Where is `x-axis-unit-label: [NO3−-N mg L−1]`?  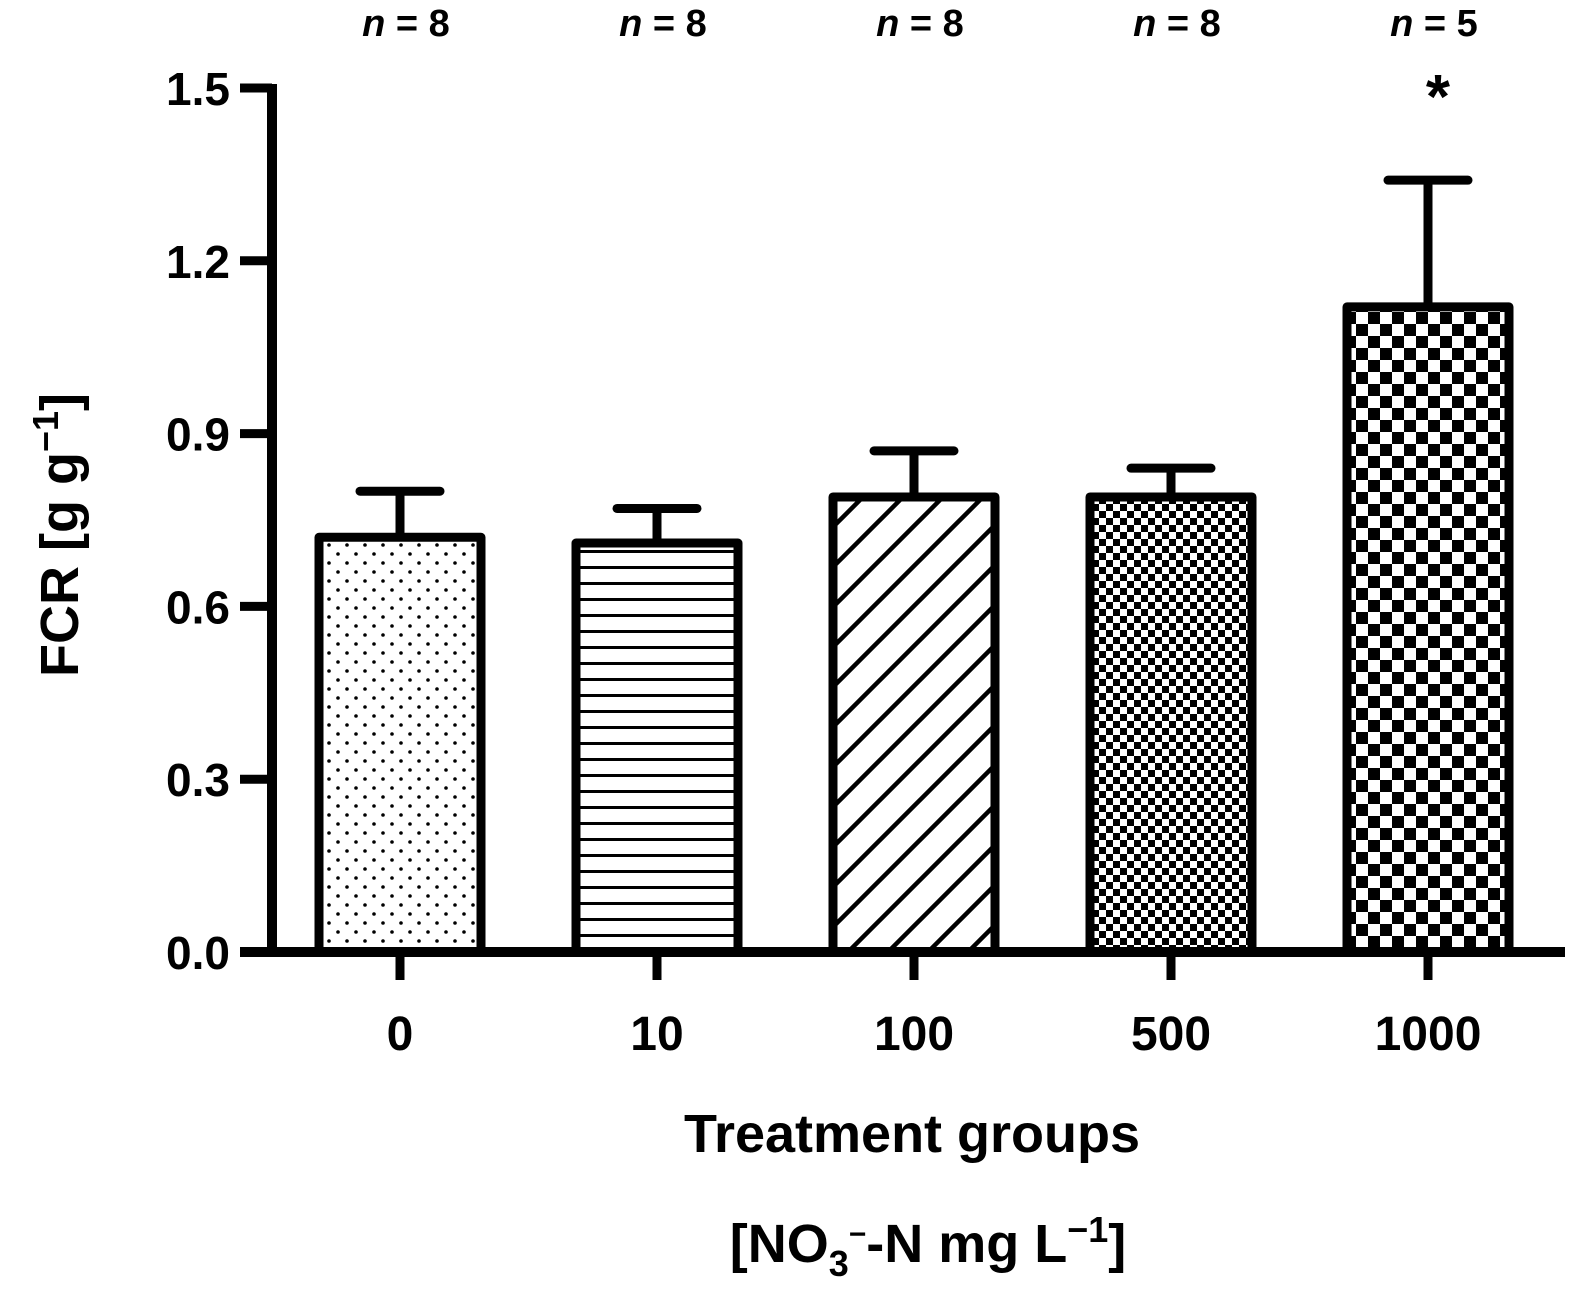
x-axis-unit-label: [NO3−-N mg L−1] is located at coordinates (928, 1246).